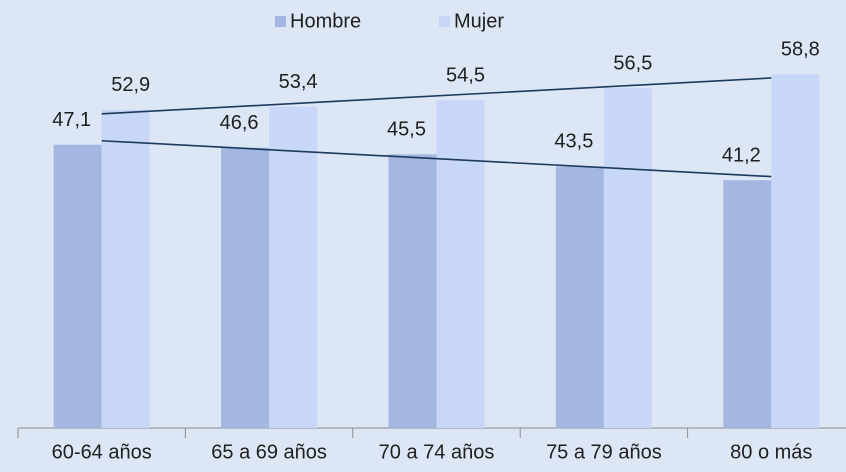 This screenshot has width=846, height=472. I want to click on x-tick-label: 75 a 79 años, so click(604, 452).